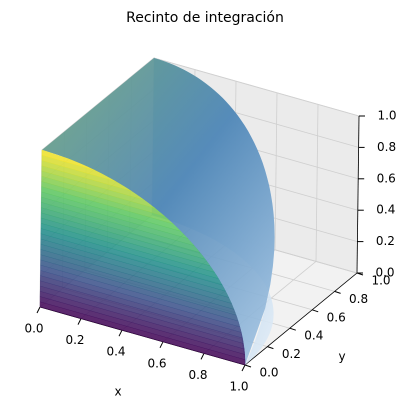 The width and height of the screenshot is (410, 420). I want to click on z-tick-label: 0.0, so click(384, 273).